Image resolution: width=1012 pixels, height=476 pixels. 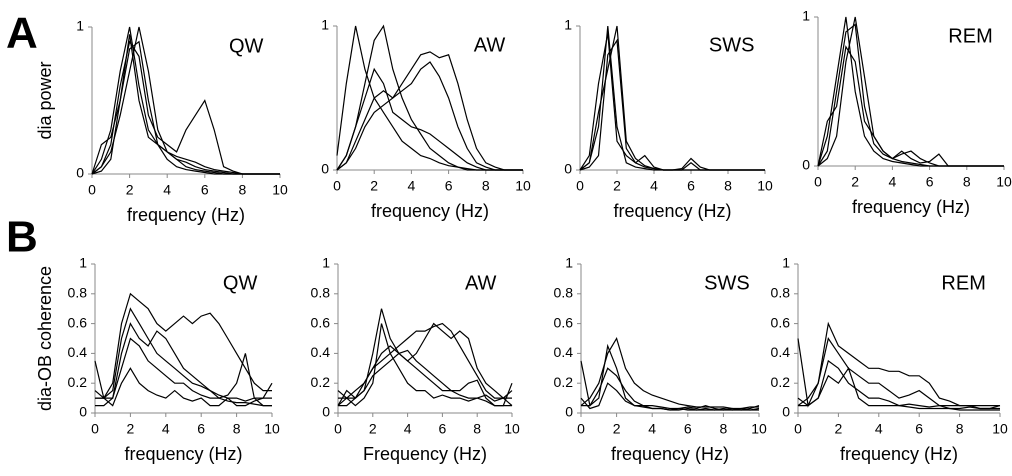 What do you see at coordinates (22, 237) in the screenshot?
I see `panel-label: B` at bounding box center [22, 237].